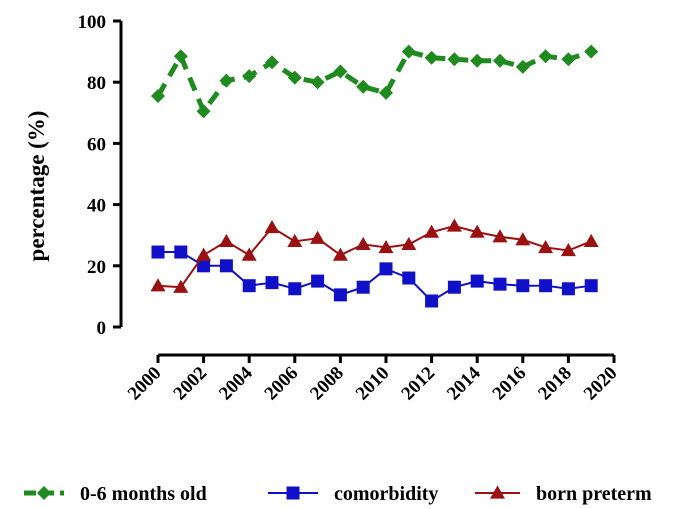 The width and height of the screenshot is (675, 509). Describe the element at coordinates (327, 384) in the screenshot. I see `x-tick-label: 2008` at that location.